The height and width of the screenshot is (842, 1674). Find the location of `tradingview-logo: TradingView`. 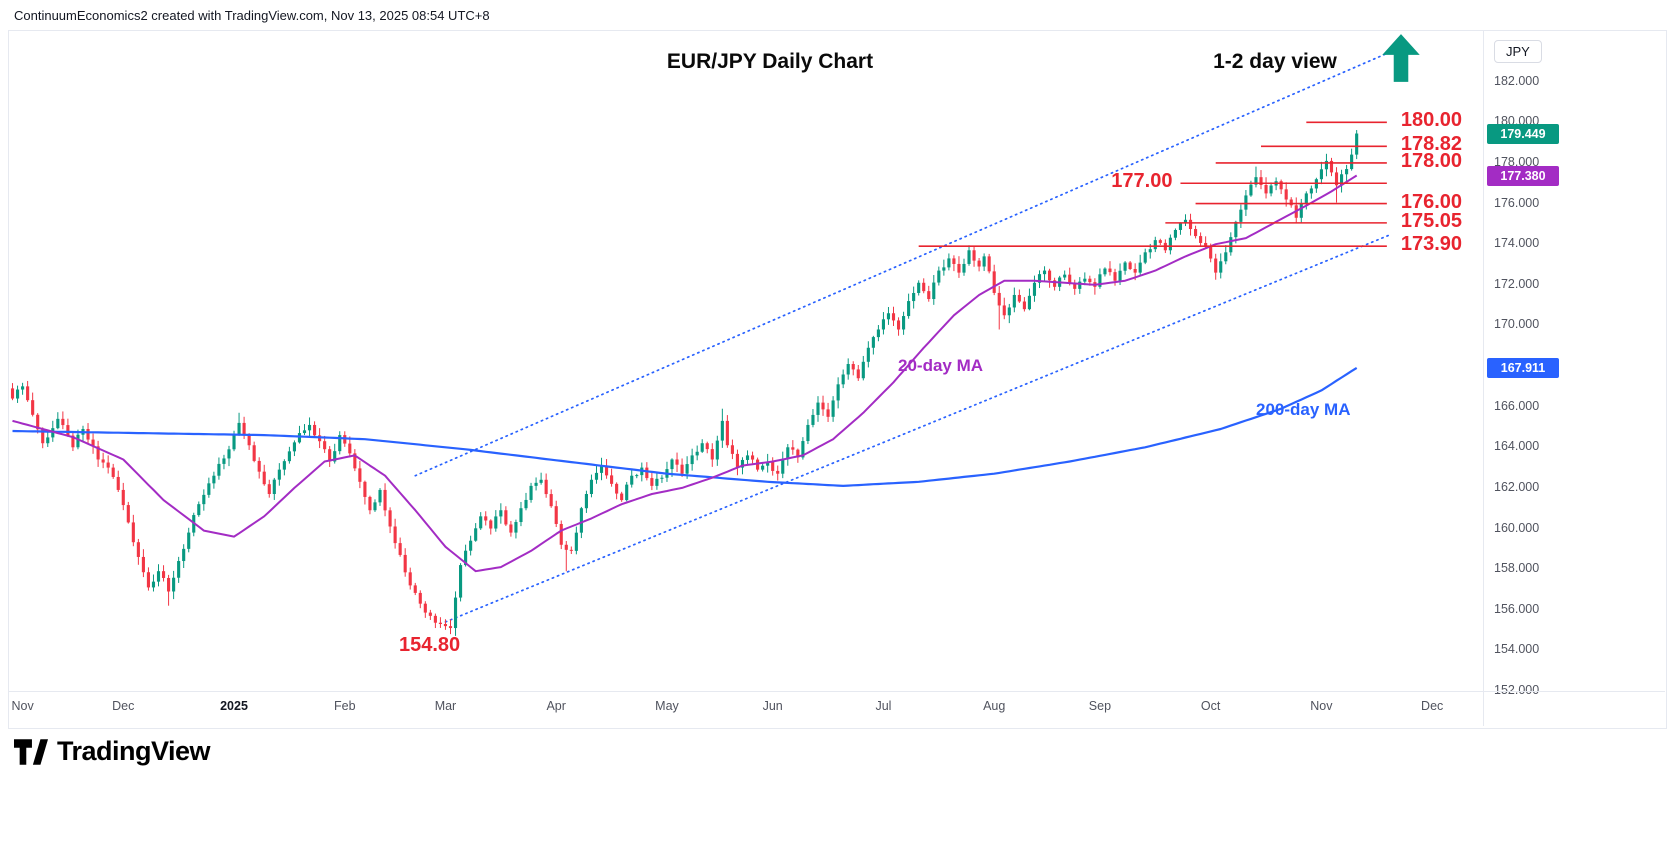

tradingview-logo: TradingView is located at coordinates (112, 751).